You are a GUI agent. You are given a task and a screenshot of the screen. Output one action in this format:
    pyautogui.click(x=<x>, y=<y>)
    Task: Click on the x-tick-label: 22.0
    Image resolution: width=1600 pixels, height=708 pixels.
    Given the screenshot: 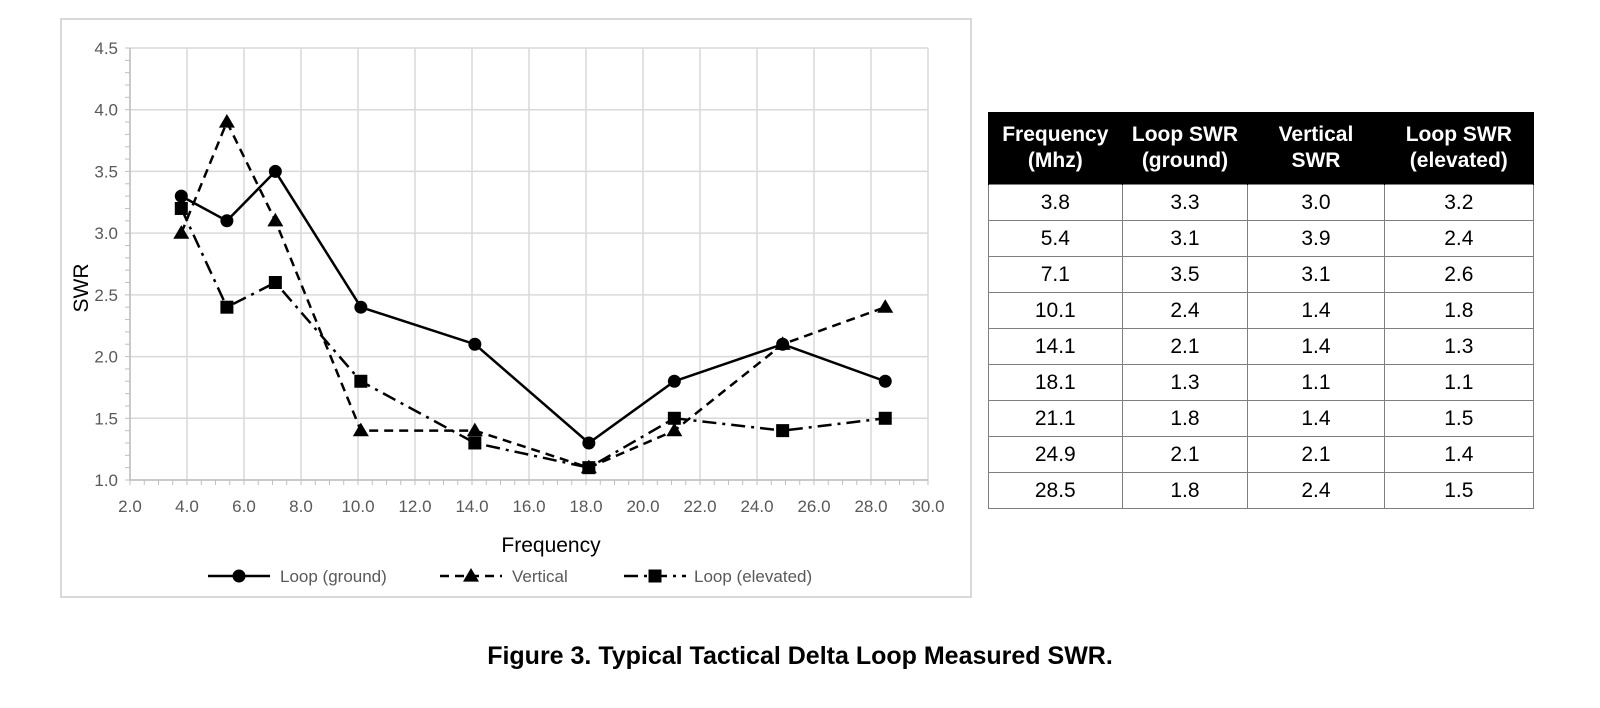 What is the action you would take?
    pyautogui.click(x=699, y=506)
    